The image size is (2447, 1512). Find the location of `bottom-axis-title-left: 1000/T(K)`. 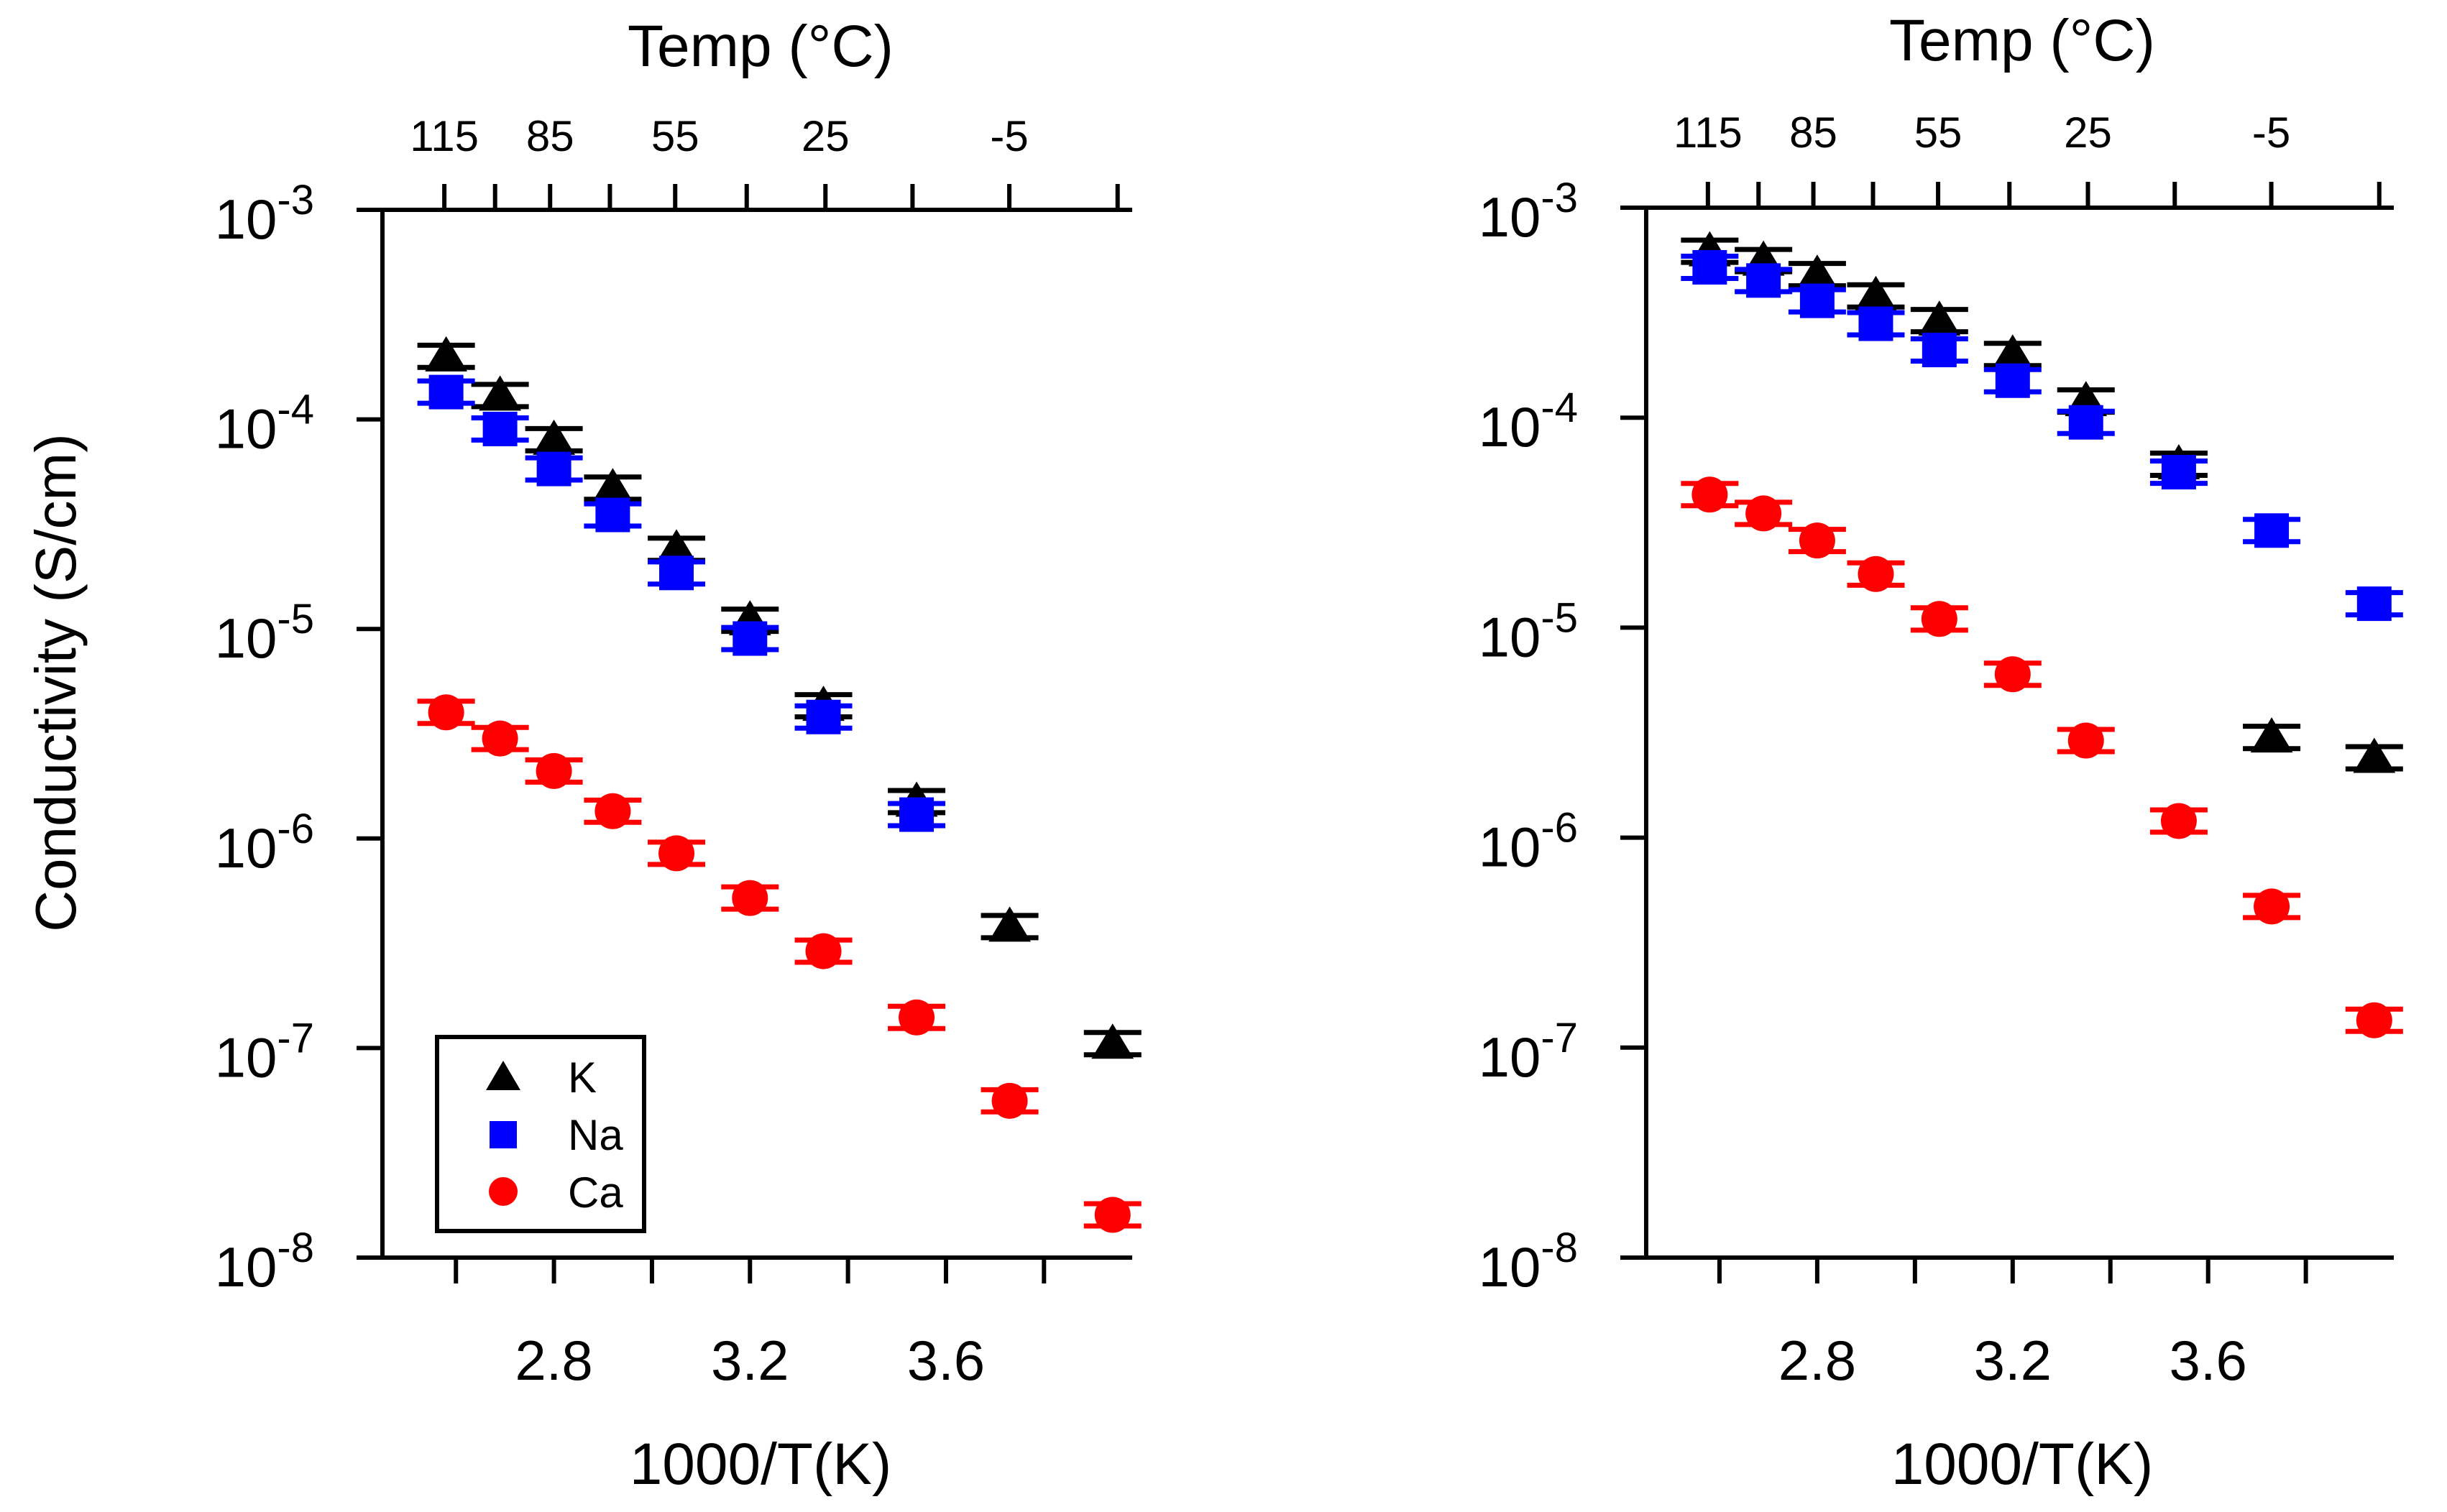

bottom-axis-title-left: 1000/T(K) is located at coordinates (761, 1465).